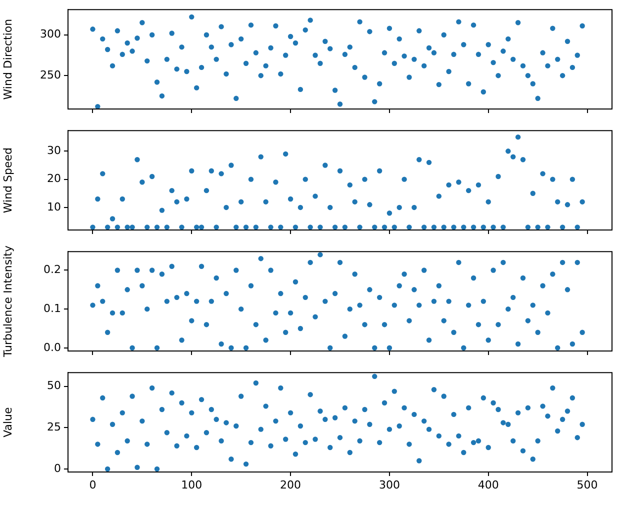 Image resolution: width=618 pixels, height=505 pixels. What do you see at coordinates (54, 385) in the screenshot?
I see `y-tick-label: 50` at bounding box center [54, 385].